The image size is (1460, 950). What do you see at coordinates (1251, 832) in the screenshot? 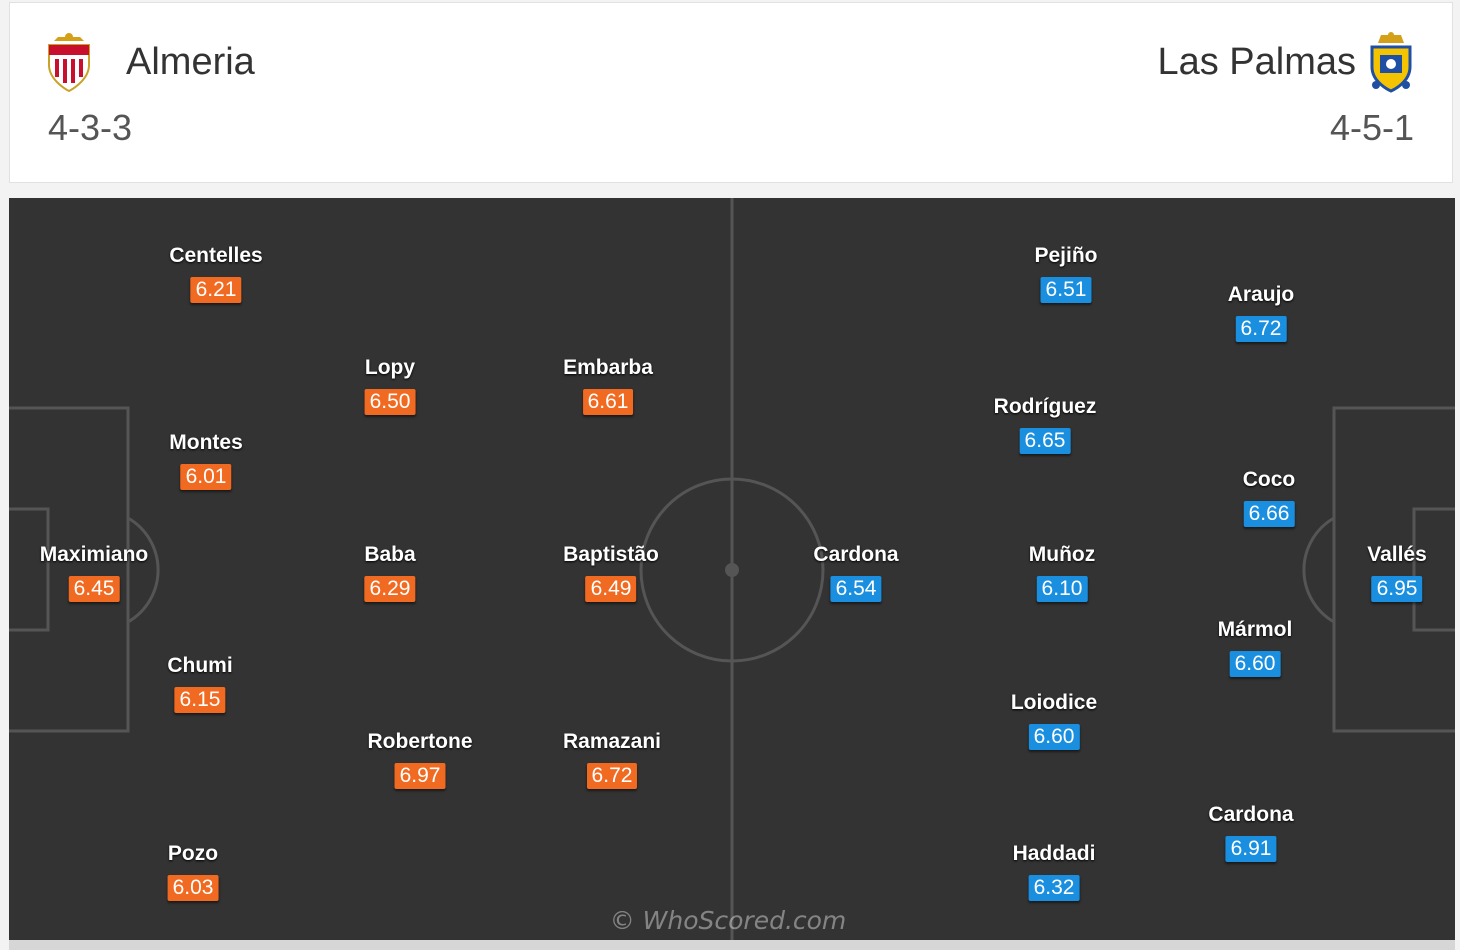
I see `player-away-cardona-def: Cardona 6.91` at bounding box center [1251, 832].